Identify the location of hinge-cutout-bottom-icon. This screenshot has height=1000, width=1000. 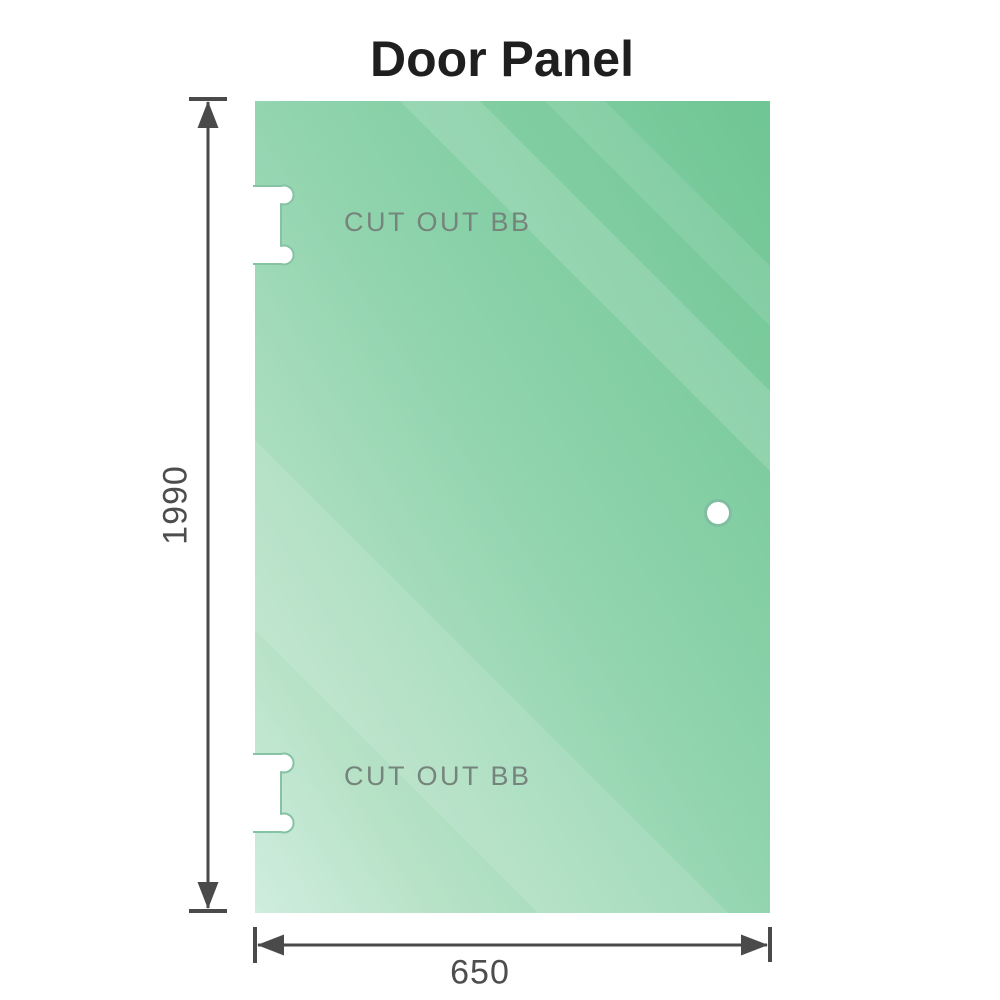
(274, 793).